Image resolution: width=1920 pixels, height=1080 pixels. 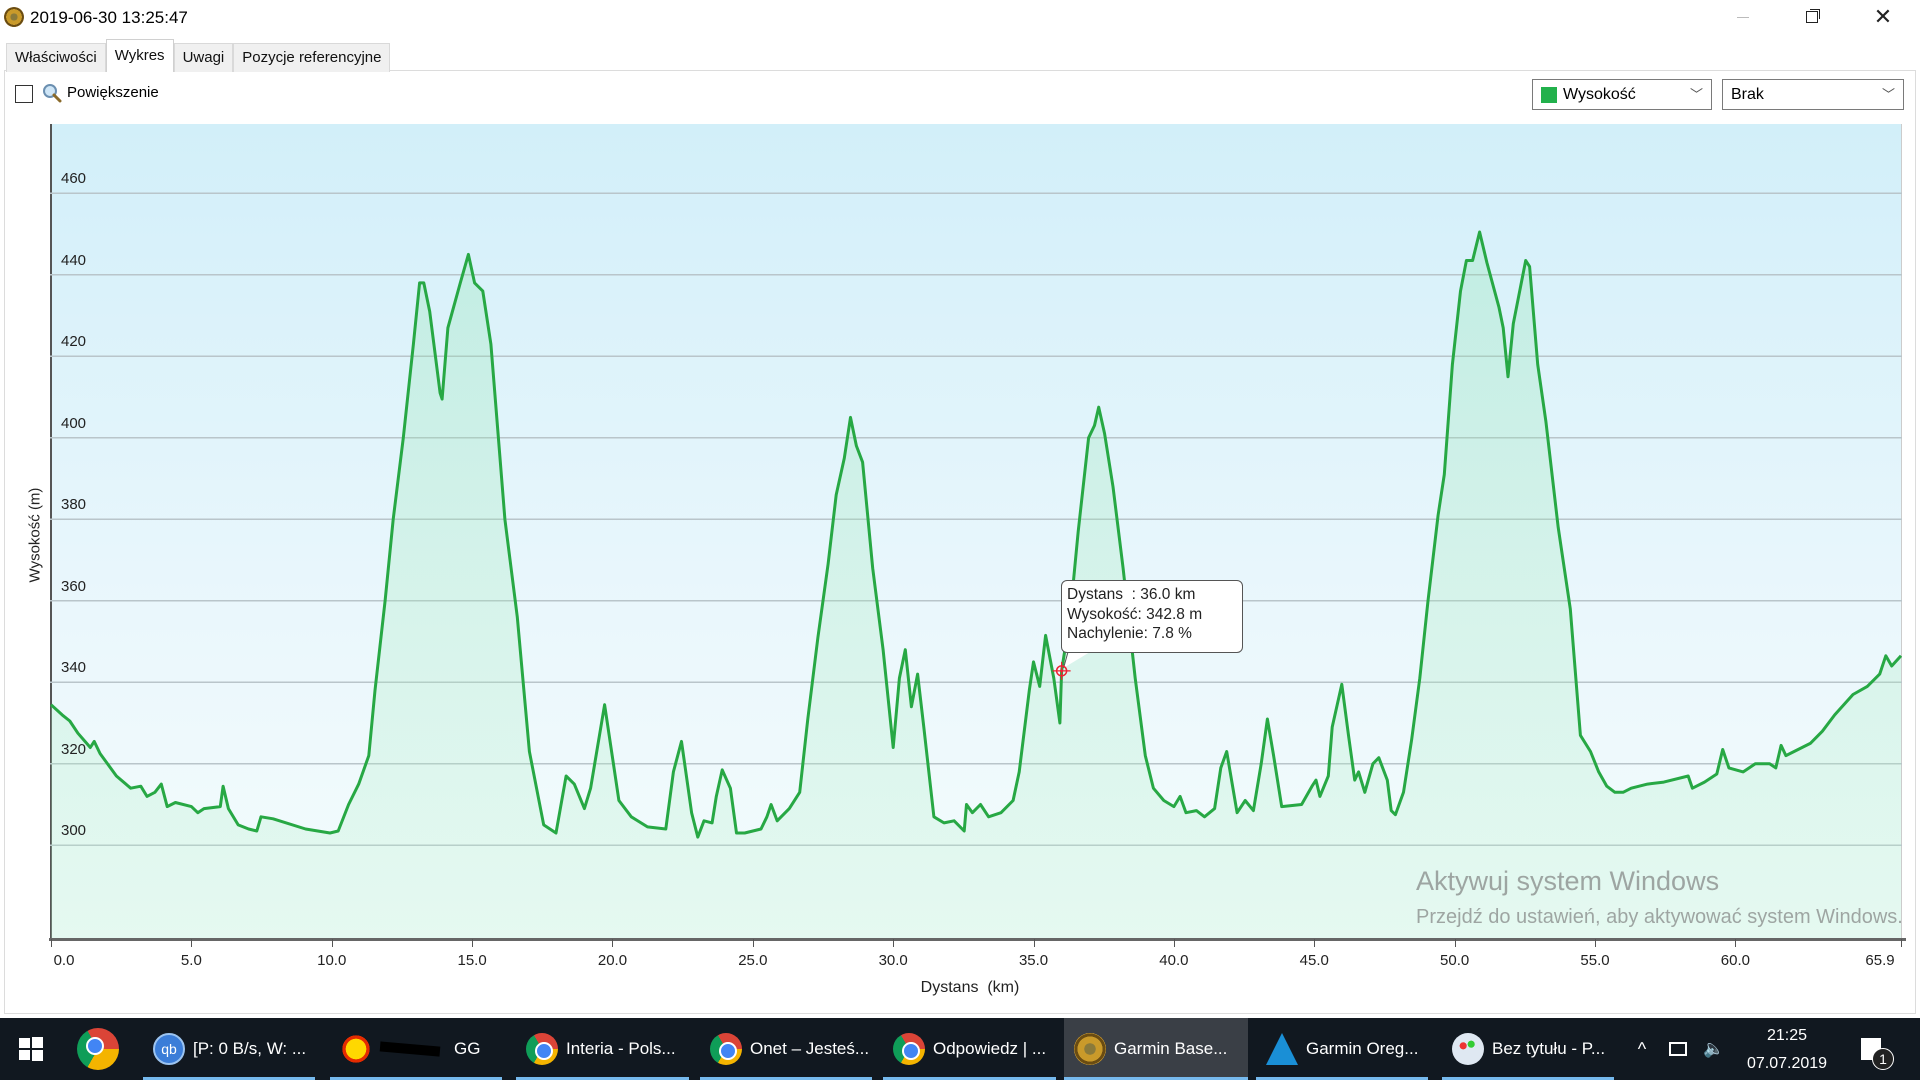 I want to click on tab-chart: Wykres, so click(x=139, y=55).